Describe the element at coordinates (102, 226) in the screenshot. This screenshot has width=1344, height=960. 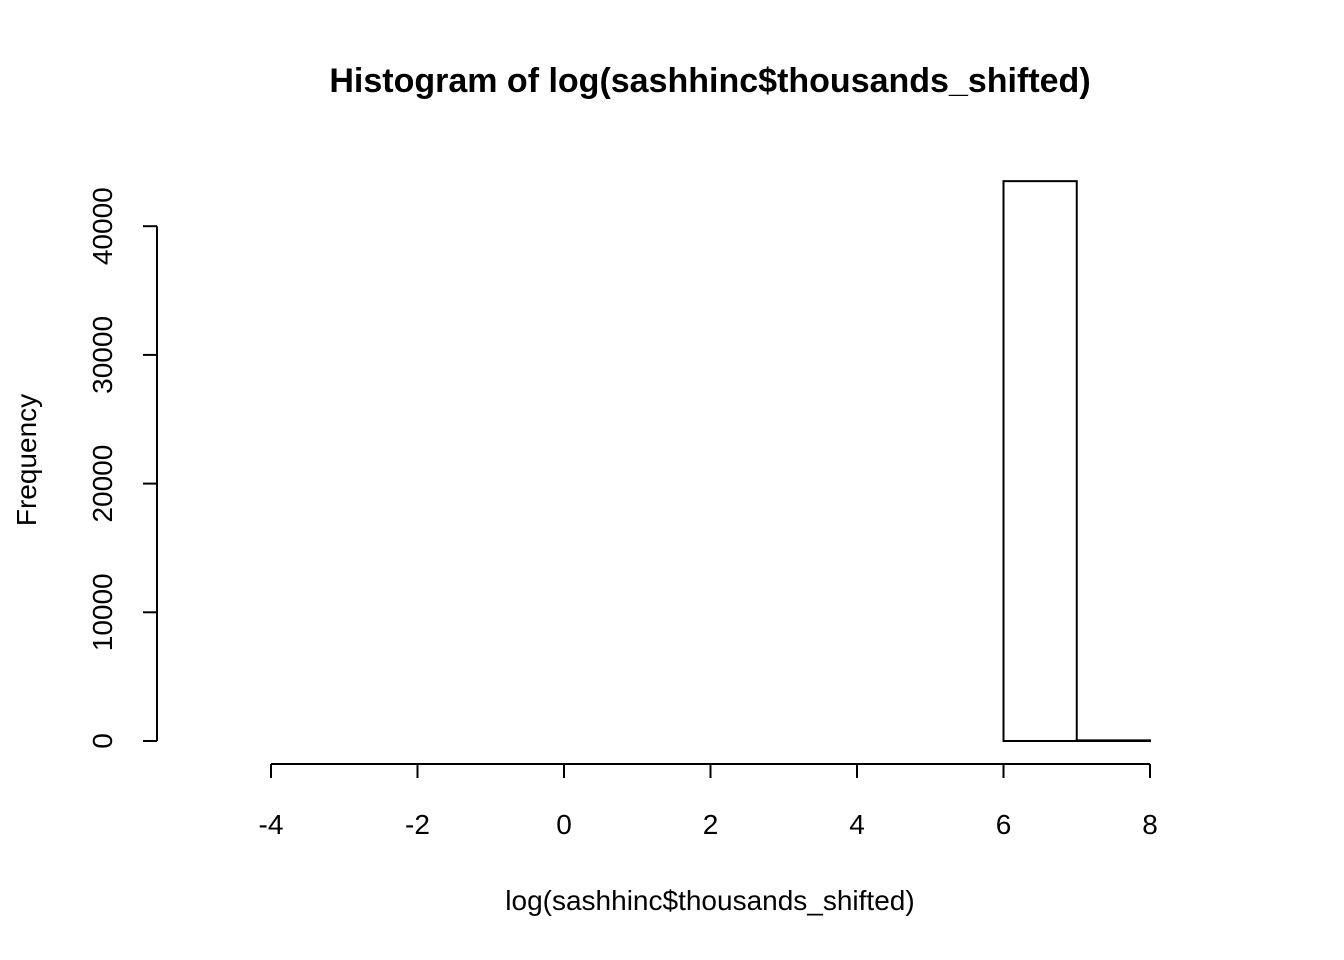
I see `y-tick-label-4: 40000` at that location.